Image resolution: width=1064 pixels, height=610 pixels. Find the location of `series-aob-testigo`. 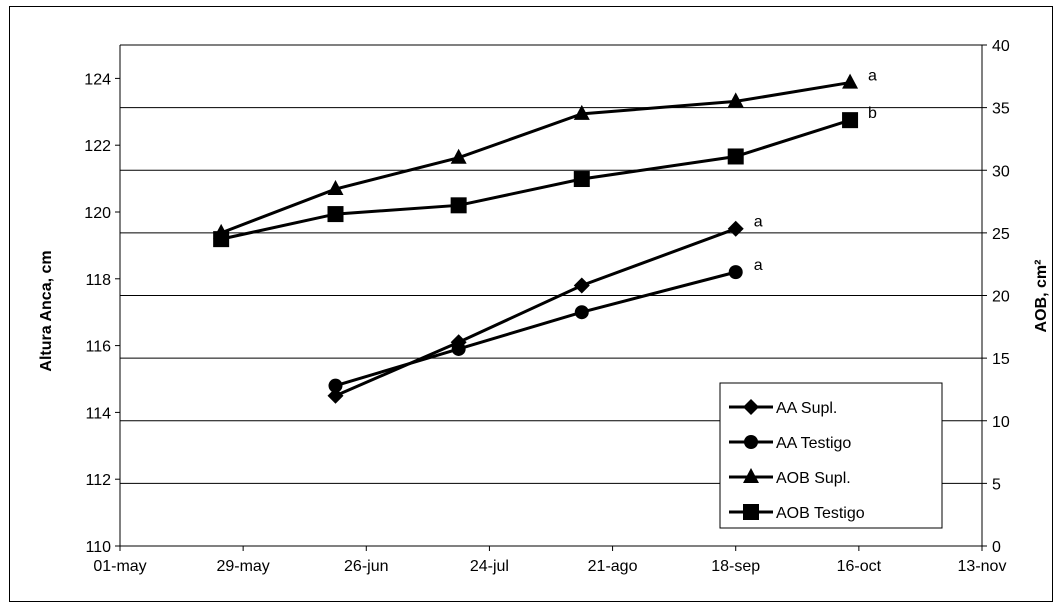

series-aob-testigo is located at coordinates (536, 180).